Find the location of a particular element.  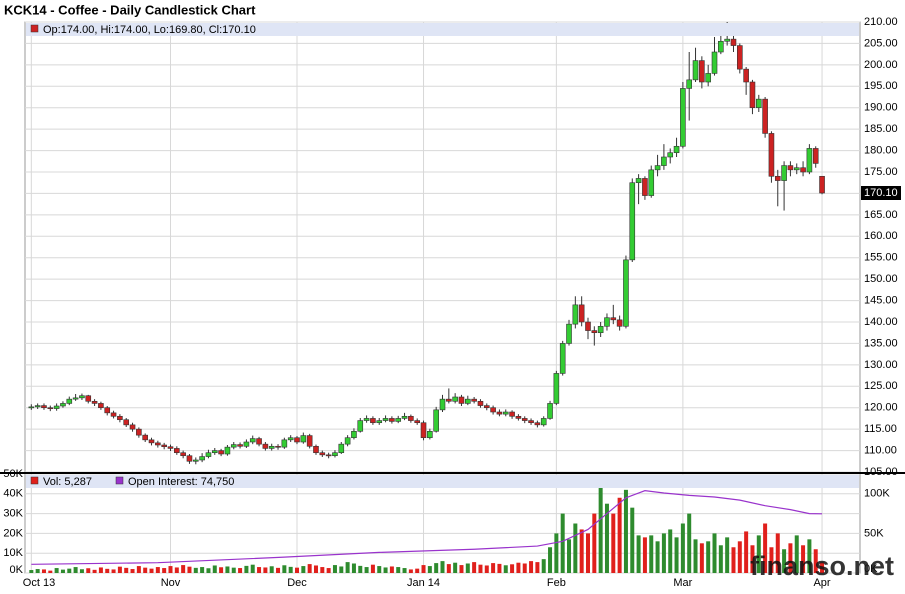

watermark: finanso.net is located at coordinates (822, 566).